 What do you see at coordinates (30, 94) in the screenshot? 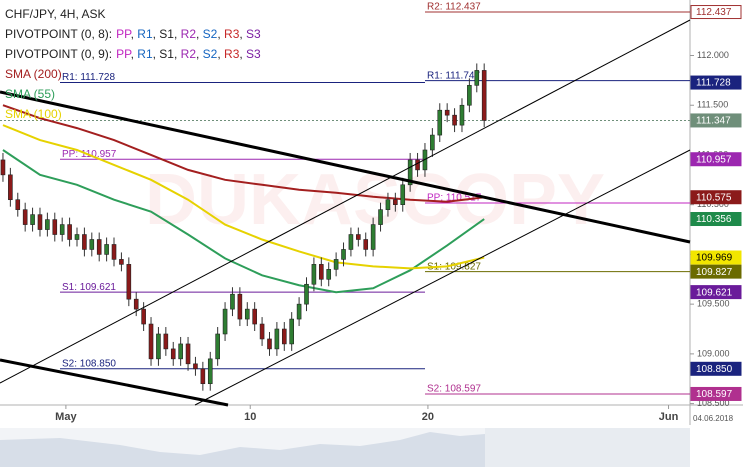
I see `legend-entry: SMA (55)` at bounding box center [30, 94].